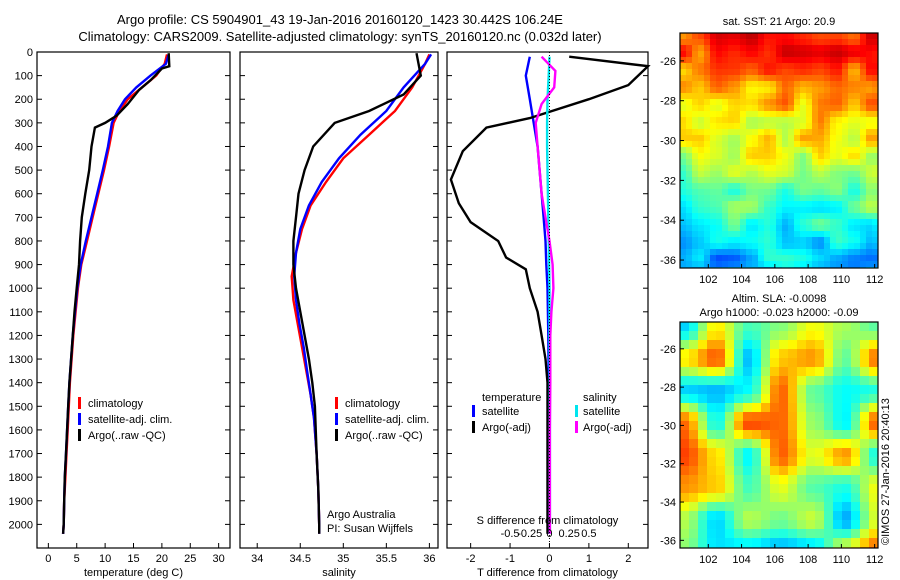  Describe the element at coordinates (511, 398) in the screenshot. I see `legend-title: temperature` at that location.